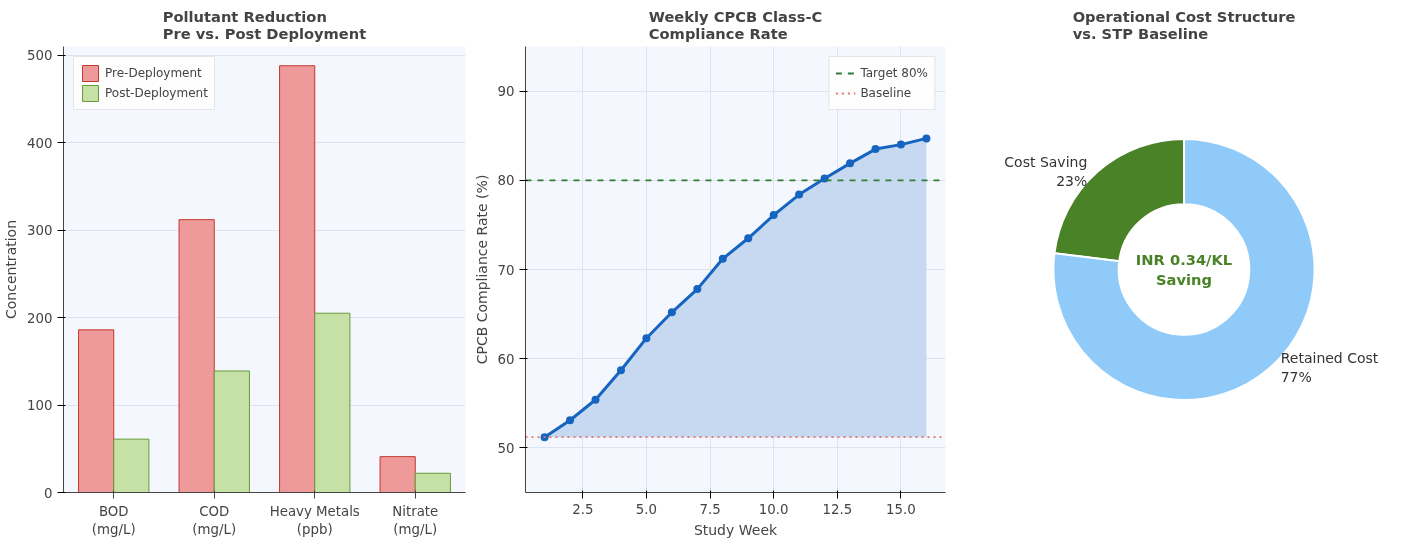  Describe the element at coordinates (1184, 24) in the screenshot. I see `chart-title: Operational Cost Structure vs. STP Baseline` at that location.